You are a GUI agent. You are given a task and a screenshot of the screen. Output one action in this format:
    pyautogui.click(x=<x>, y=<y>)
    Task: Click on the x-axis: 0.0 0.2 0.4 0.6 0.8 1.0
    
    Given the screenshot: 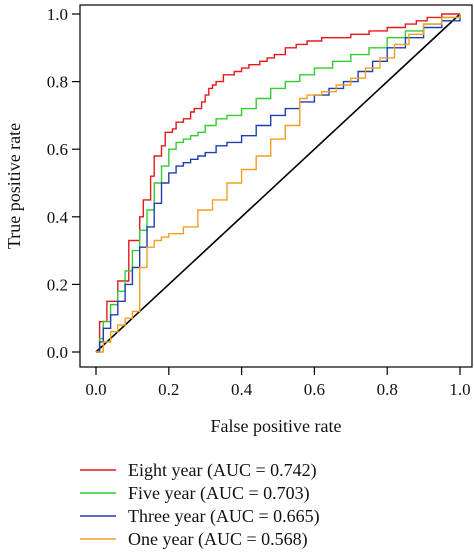 What is the action you would take?
    pyautogui.click(x=278, y=383)
    